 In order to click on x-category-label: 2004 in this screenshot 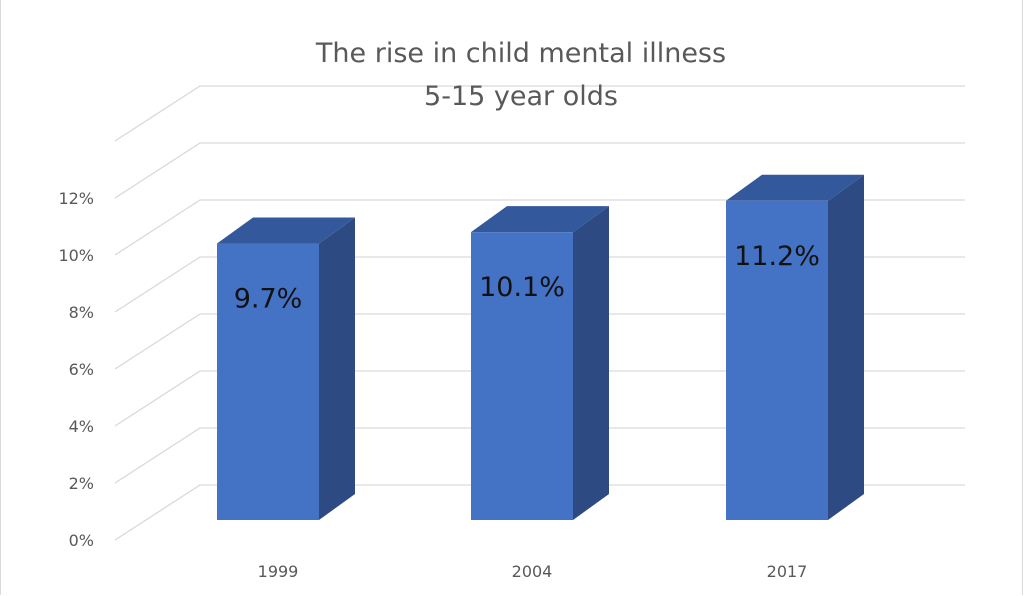, I will do `click(532, 571)`.